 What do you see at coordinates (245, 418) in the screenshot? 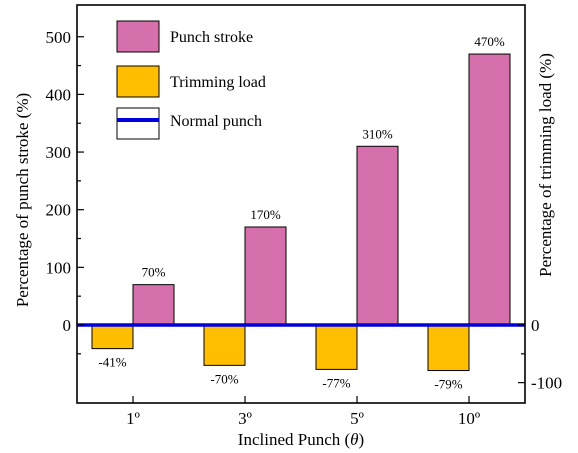
I see `x-tick-label-1: 3º` at bounding box center [245, 418].